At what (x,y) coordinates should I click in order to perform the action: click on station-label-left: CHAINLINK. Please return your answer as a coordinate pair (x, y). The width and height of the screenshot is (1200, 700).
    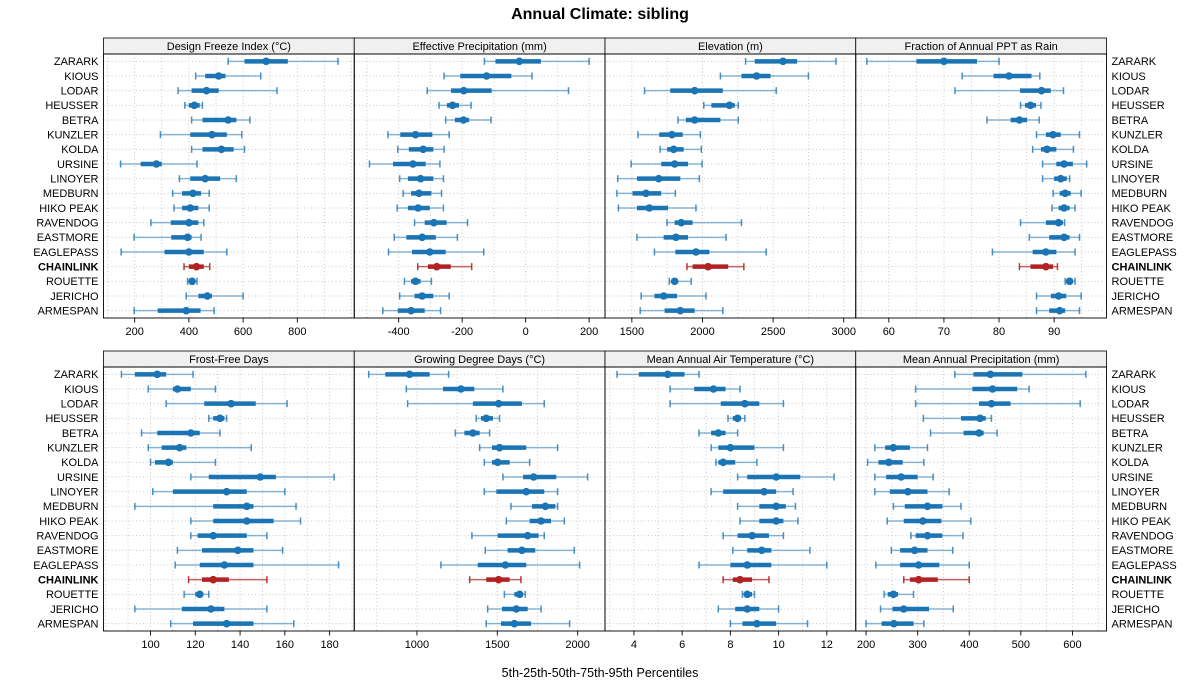
    Looking at the image, I should click on (68, 580).